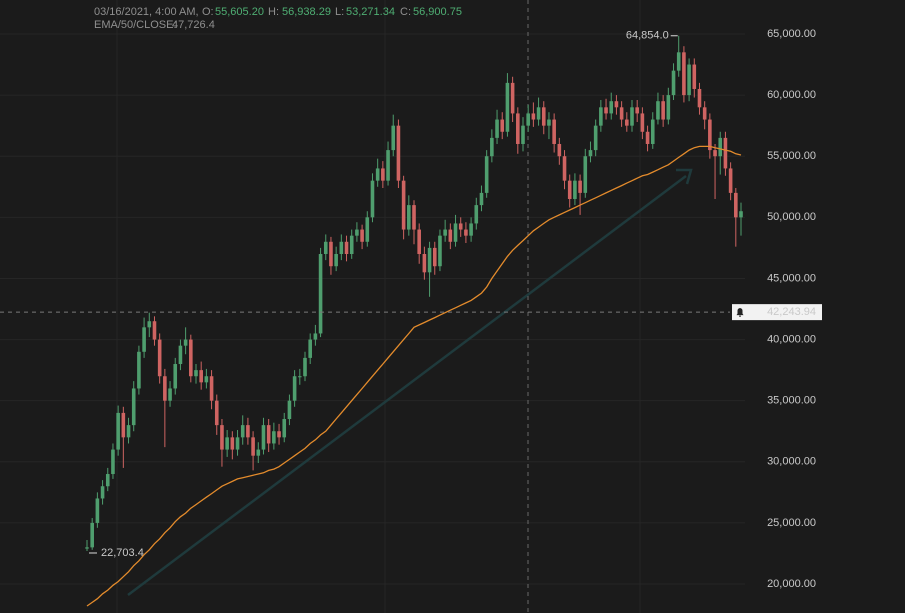  What do you see at coordinates (122, 553) in the screenshot?
I see `min-marker-label: 22,703.4` at bounding box center [122, 553].